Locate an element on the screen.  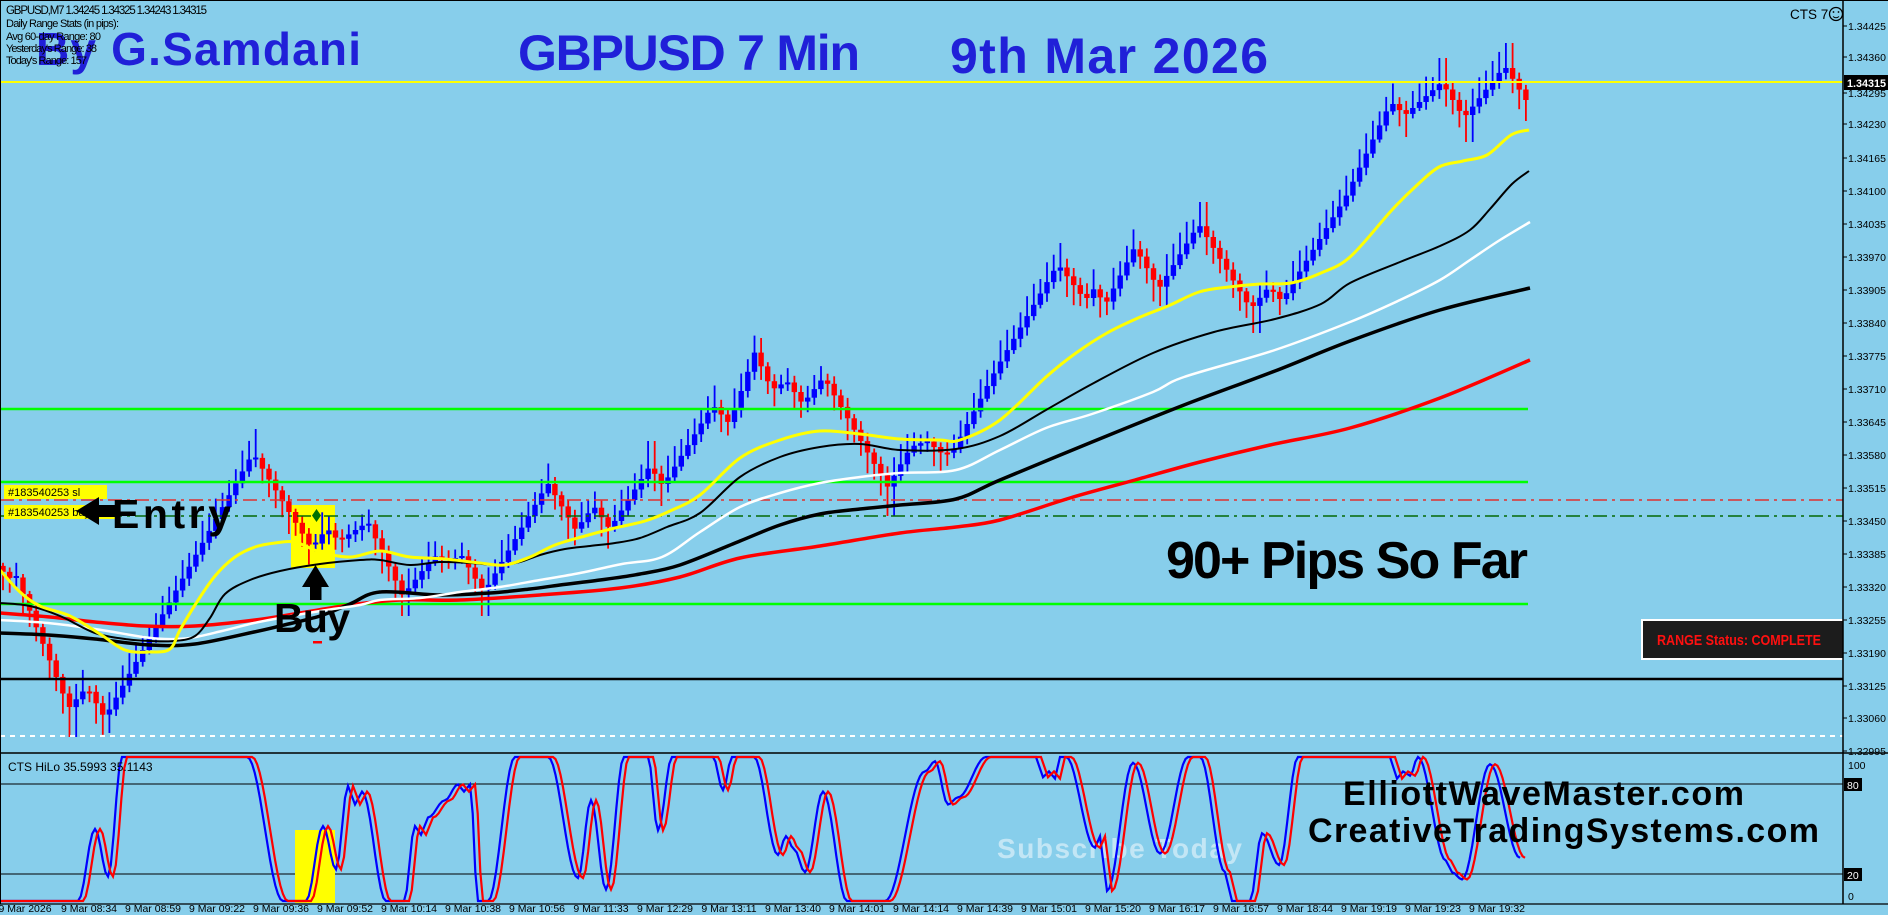
svg-text: 1.34360 is located at coordinates (1867, 58).